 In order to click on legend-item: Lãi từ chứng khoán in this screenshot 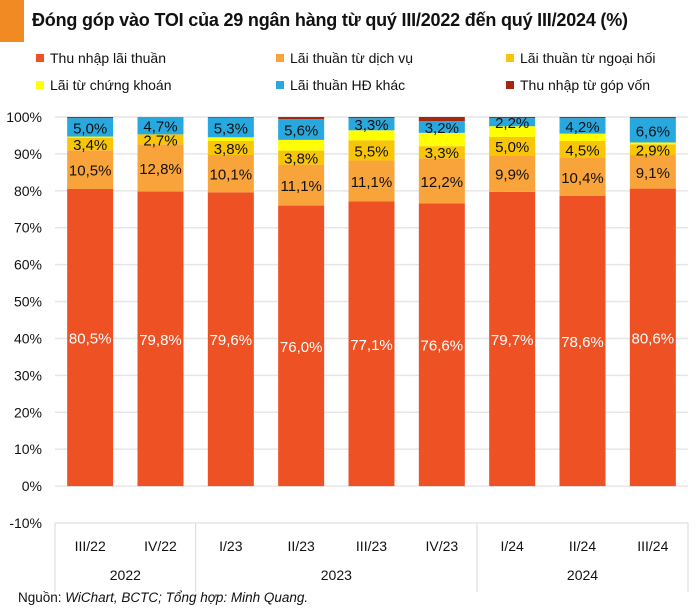, I will do `click(104, 85)`.